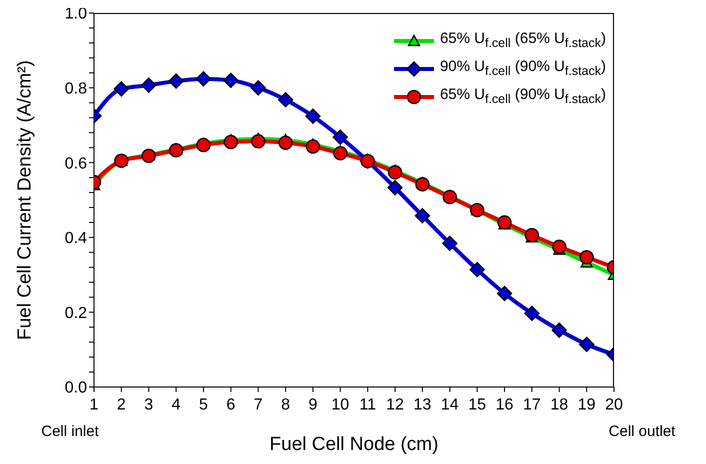 The height and width of the screenshot is (464, 706). I want to click on y-axis-title: Fuel Cell Current Density (A/cm²), so click(25, 200).